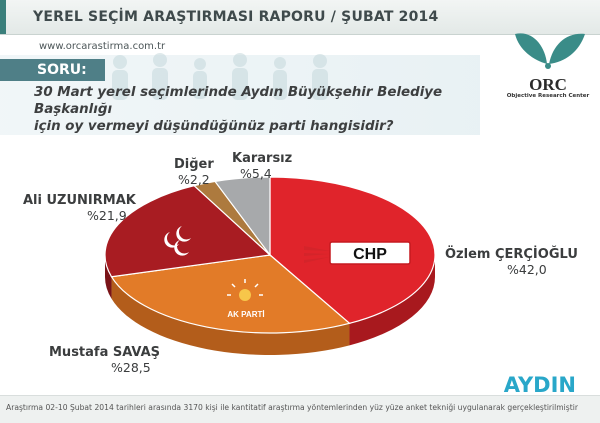  What do you see at coordinates (177, 241) in the screenshot?
I see `mhp-logo-icon` at bounding box center [177, 241].